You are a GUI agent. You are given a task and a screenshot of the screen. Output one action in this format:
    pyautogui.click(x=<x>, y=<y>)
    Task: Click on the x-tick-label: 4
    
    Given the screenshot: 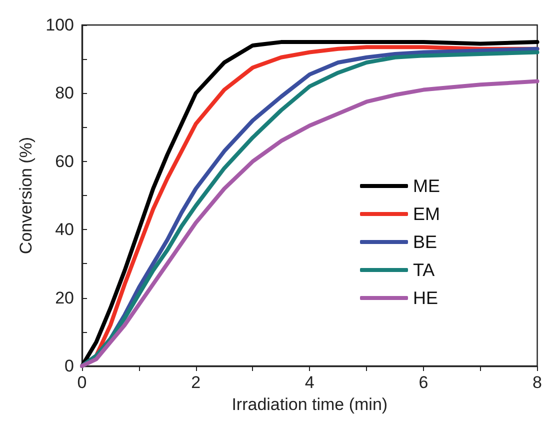 What is the action you would take?
    pyautogui.click(x=309, y=382)
    